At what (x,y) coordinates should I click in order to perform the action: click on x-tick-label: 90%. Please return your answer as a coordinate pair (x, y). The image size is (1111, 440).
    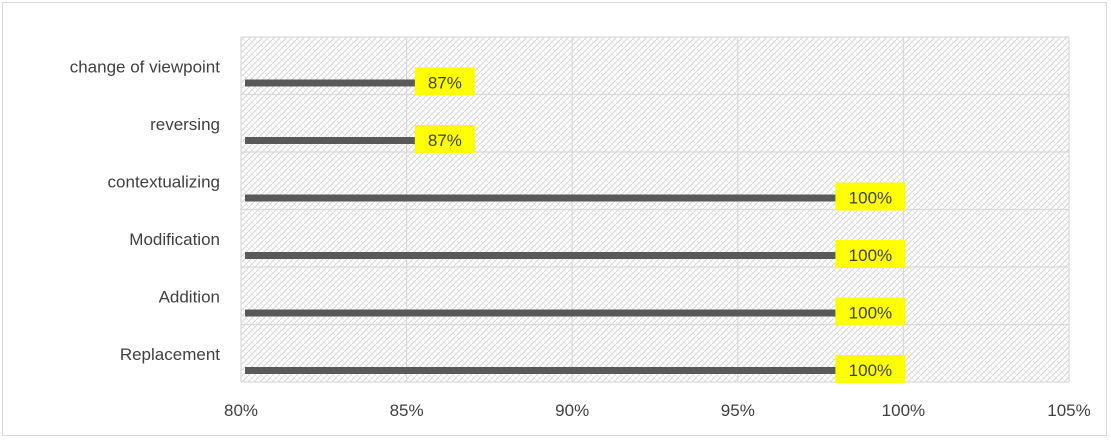
    Looking at the image, I should click on (572, 410).